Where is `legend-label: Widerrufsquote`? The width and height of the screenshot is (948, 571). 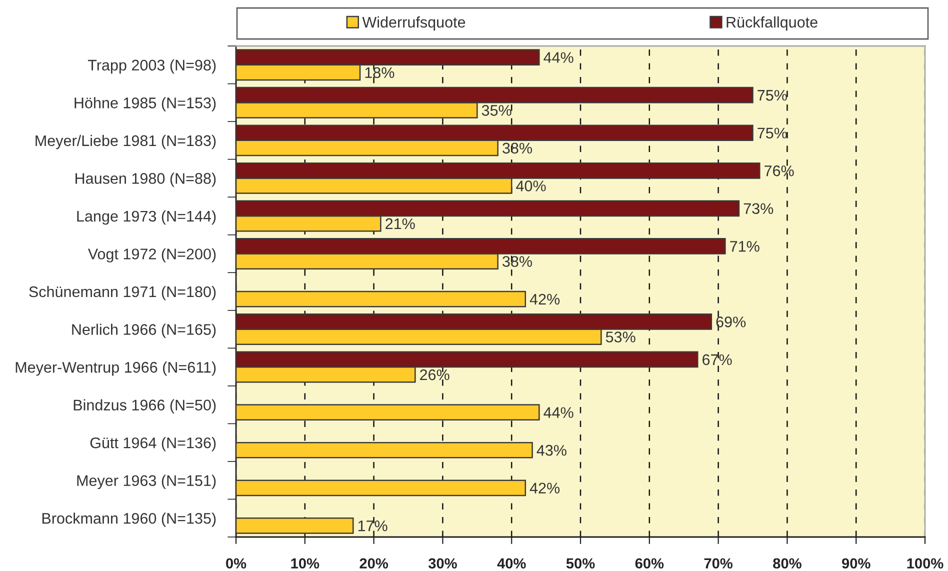
legend-label: Widerrufsquote is located at coordinates (414, 23).